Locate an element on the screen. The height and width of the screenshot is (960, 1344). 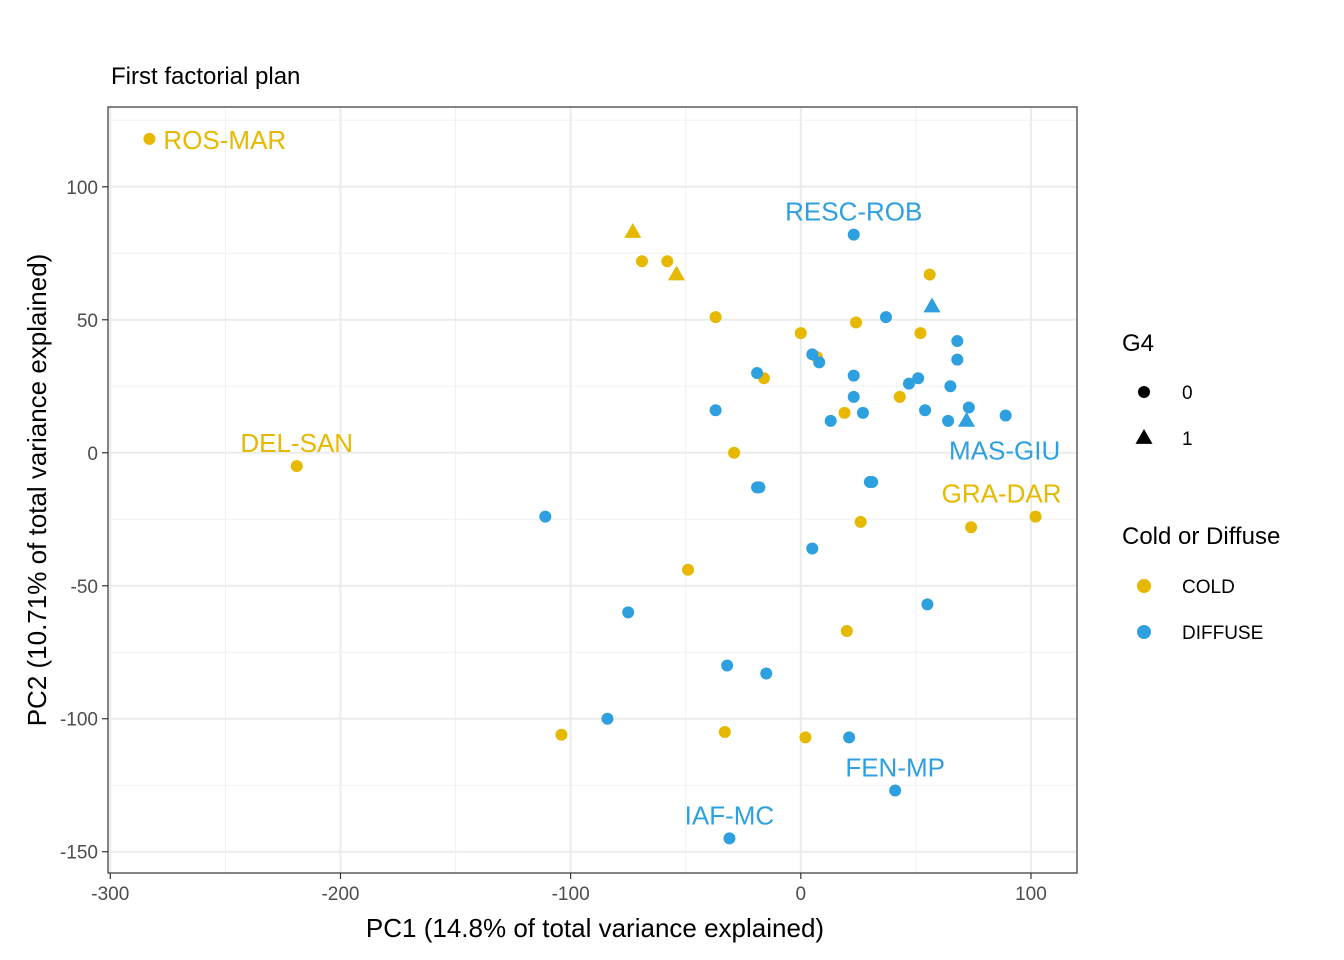
legend-title-cold-diffuse: Cold or Diffuse is located at coordinates (1201, 536).